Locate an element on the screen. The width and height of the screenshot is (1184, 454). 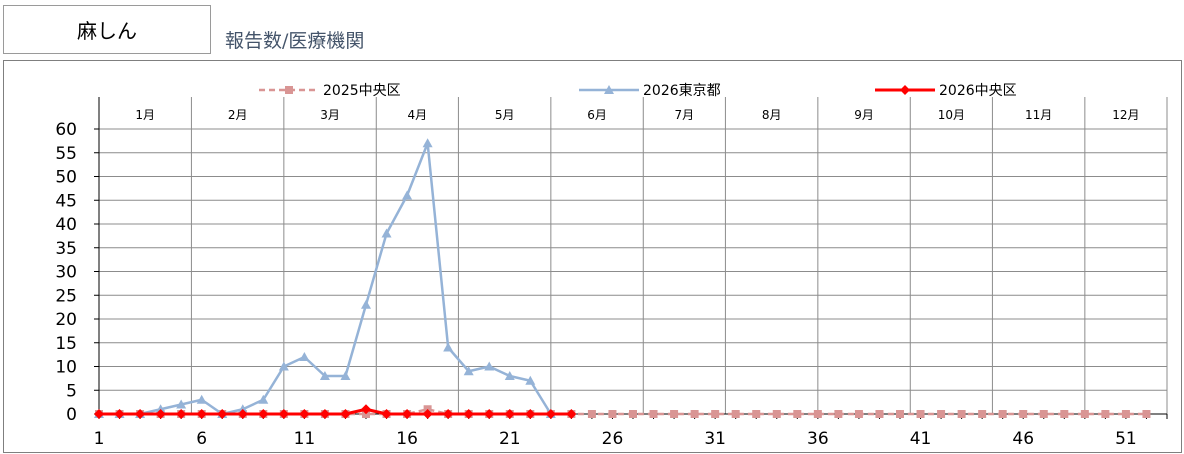
y-tick-label: 45 is located at coordinates (66, 201).